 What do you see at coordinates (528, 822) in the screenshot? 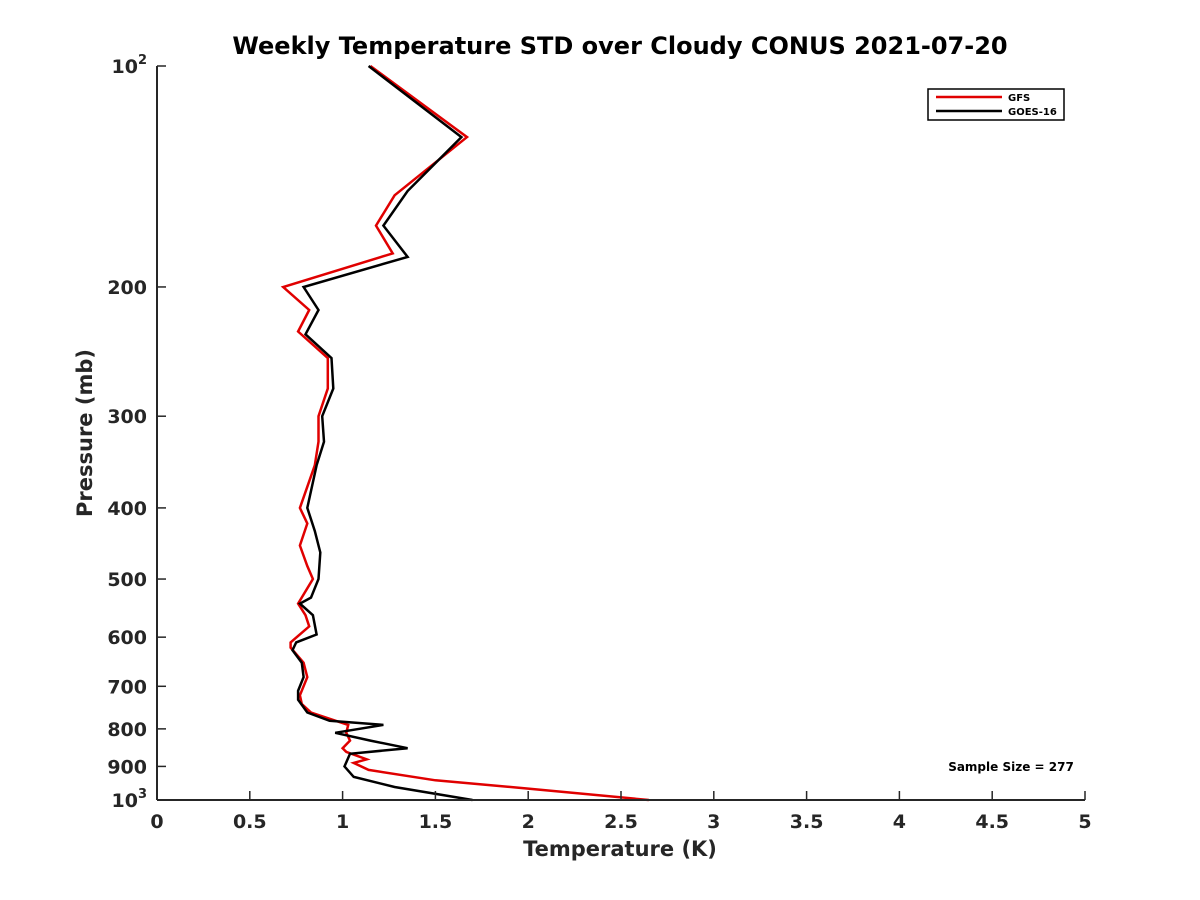
I see `x-tick-label: 2` at bounding box center [528, 822].